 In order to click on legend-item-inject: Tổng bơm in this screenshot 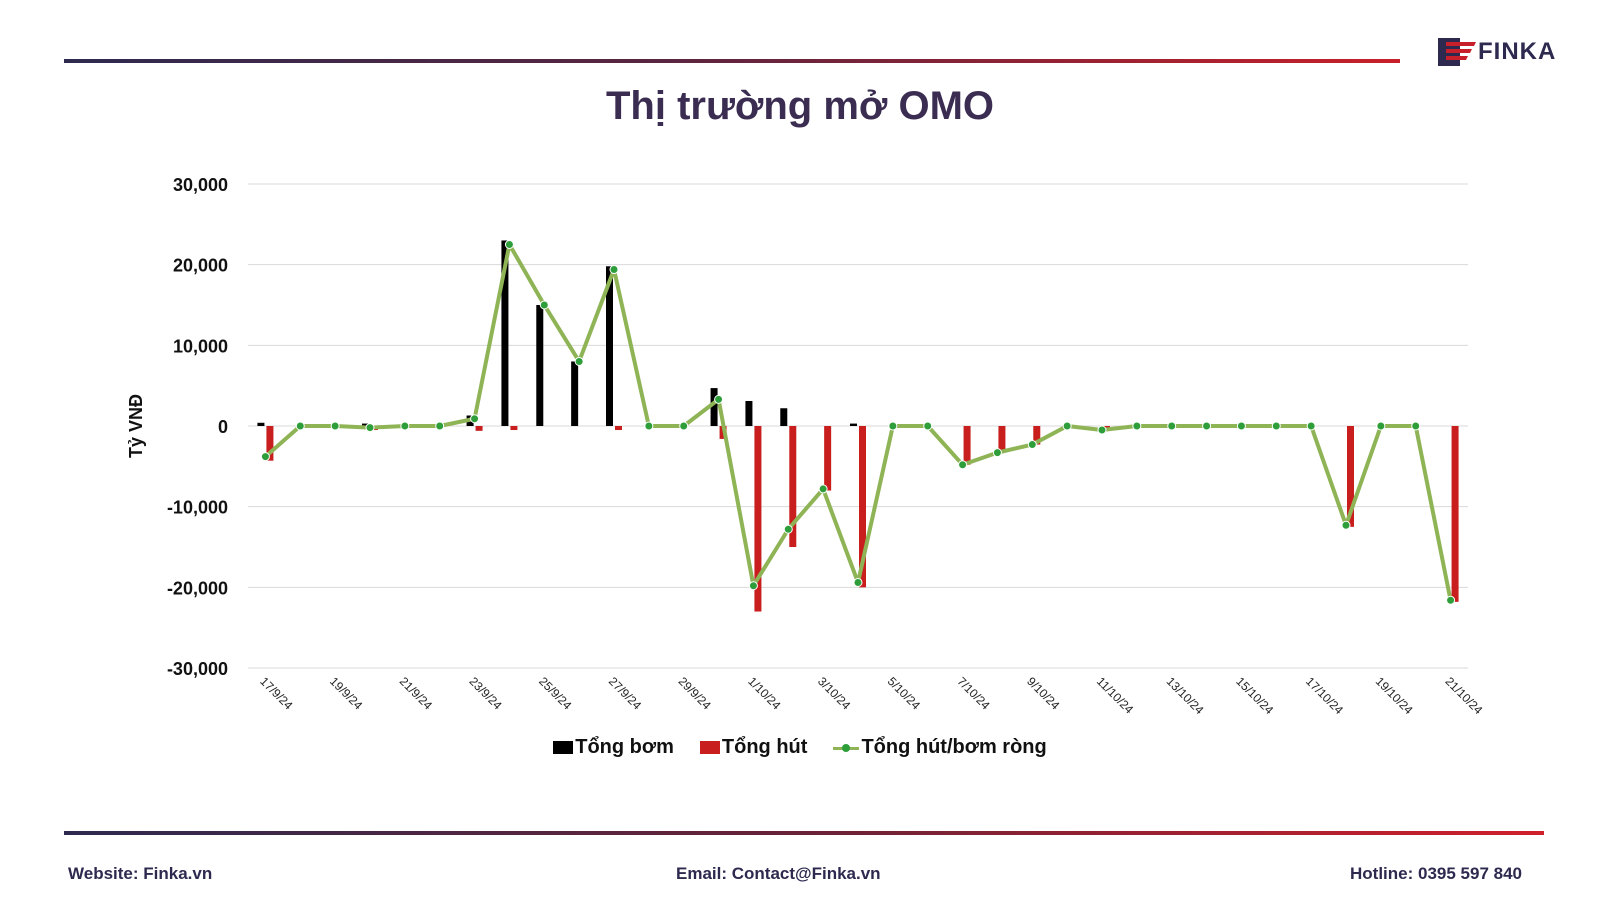, I will do `click(613, 747)`.